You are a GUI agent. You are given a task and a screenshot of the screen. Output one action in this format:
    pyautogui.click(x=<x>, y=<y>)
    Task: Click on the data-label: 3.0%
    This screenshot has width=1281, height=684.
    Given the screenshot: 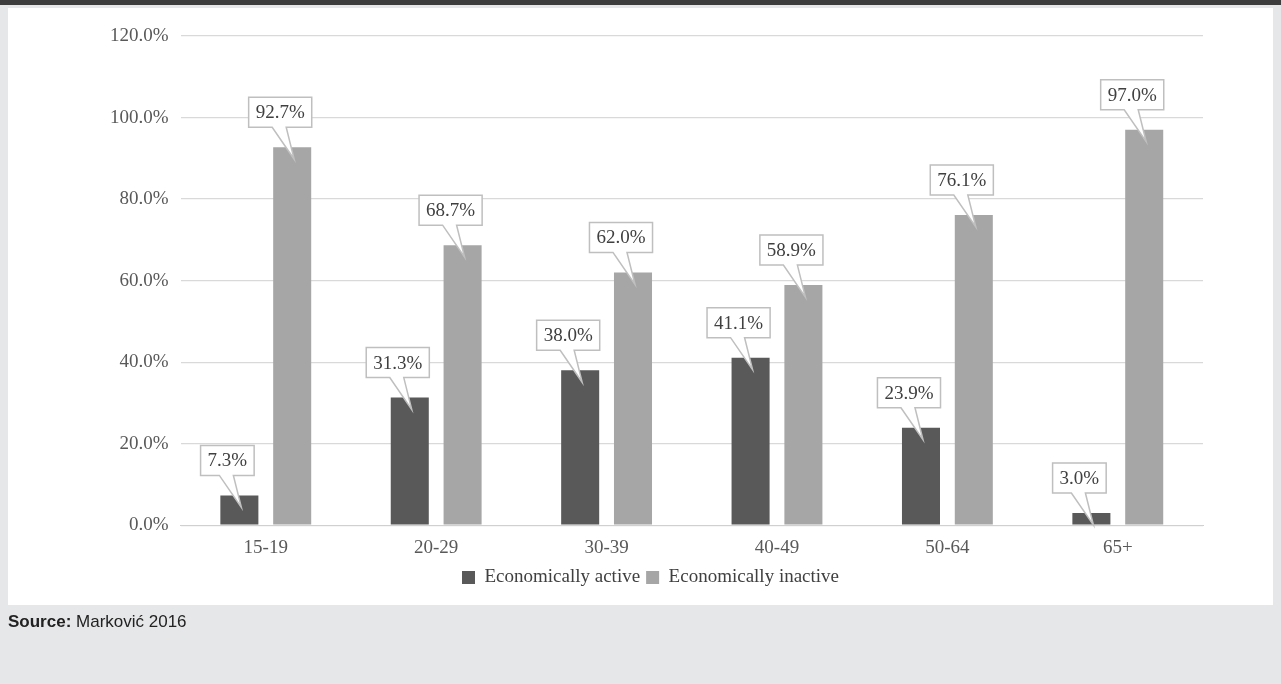 What is the action you would take?
    pyautogui.click(x=1079, y=477)
    